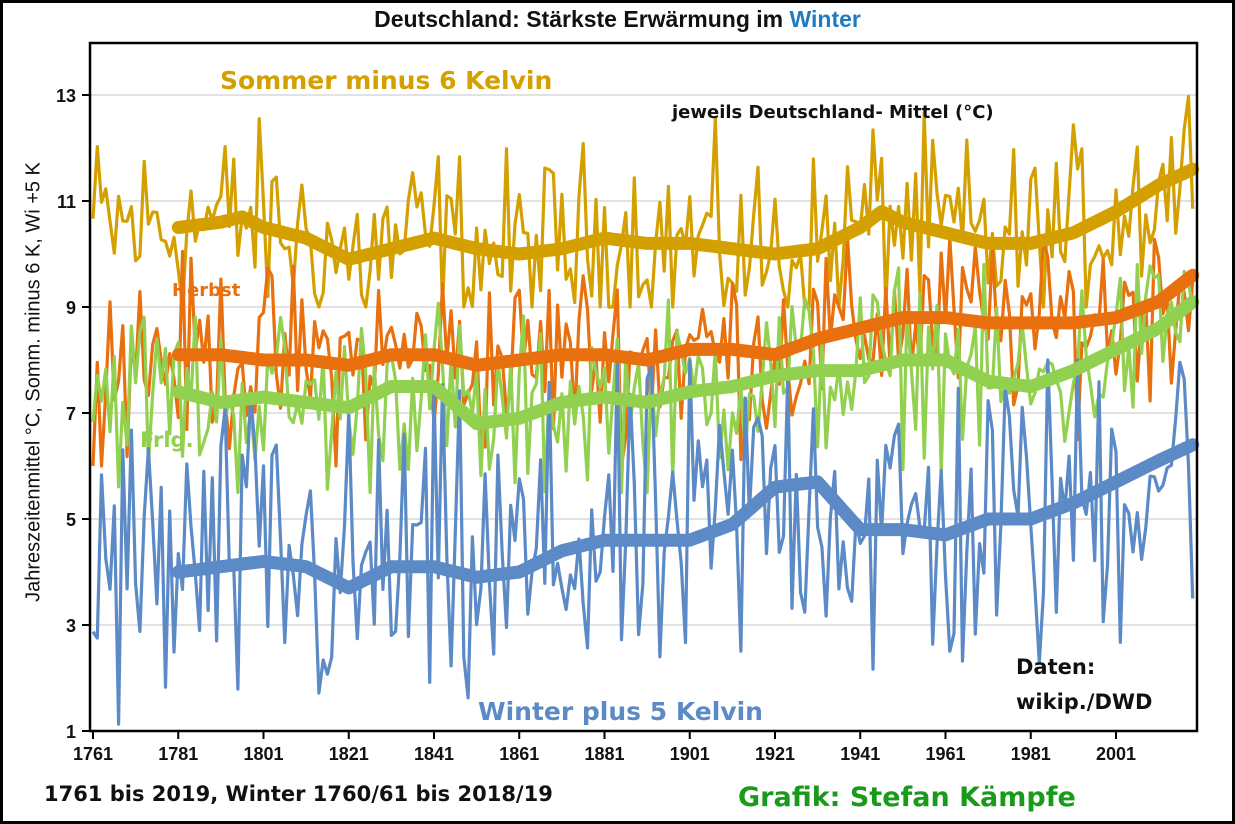 This screenshot has width=1235, height=824. Describe the element at coordinates (775, 754) in the screenshot. I see `x-tick-label: 1921` at that location.